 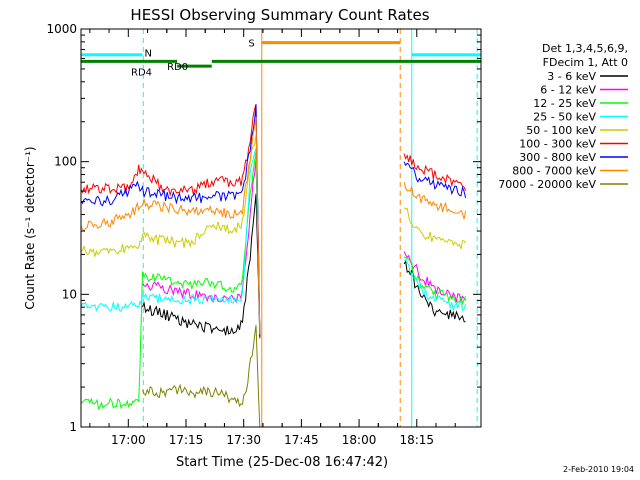 What do you see at coordinates (30, 227) in the screenshot?
I see `y-axis-label: Count Rate (s⁻¹ detector⁻¹)` at bounding box center [30, 227].